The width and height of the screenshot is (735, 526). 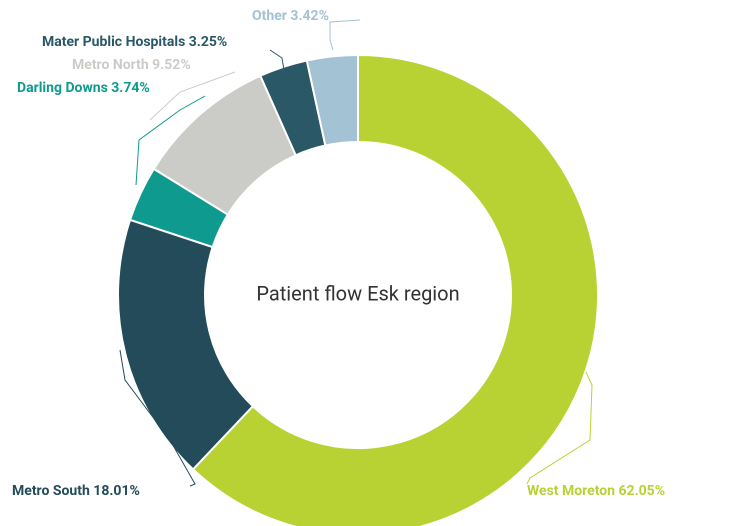 I want to click on slice-label: West Moreton 62.05%, so click(x=596, y=491).